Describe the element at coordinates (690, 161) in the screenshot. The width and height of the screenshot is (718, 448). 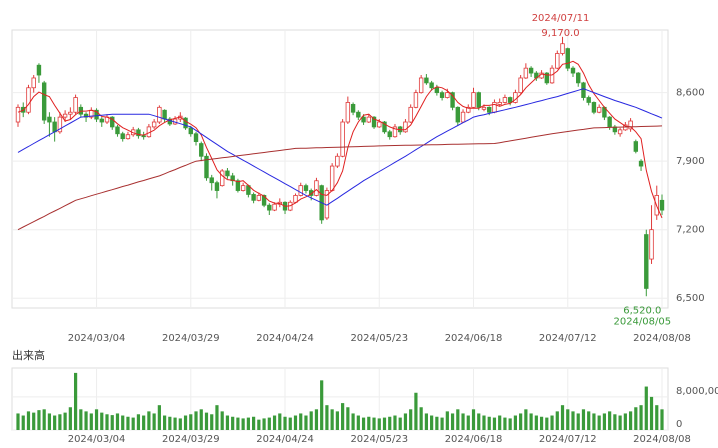
I see `y-tick-label: 7,900` at that location.